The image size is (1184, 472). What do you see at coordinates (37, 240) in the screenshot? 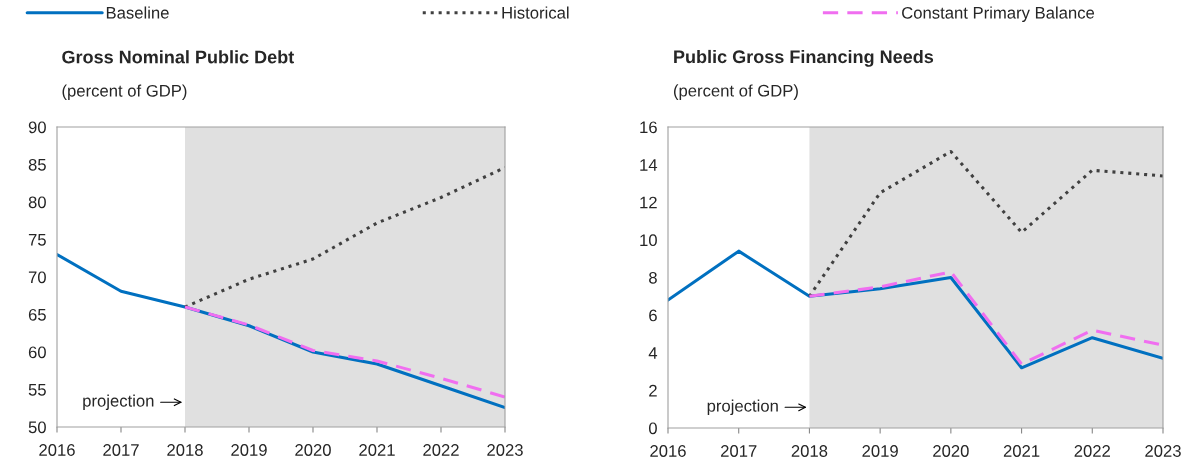
I see `y-tick-label: 75` at bounding box center [37, 240].